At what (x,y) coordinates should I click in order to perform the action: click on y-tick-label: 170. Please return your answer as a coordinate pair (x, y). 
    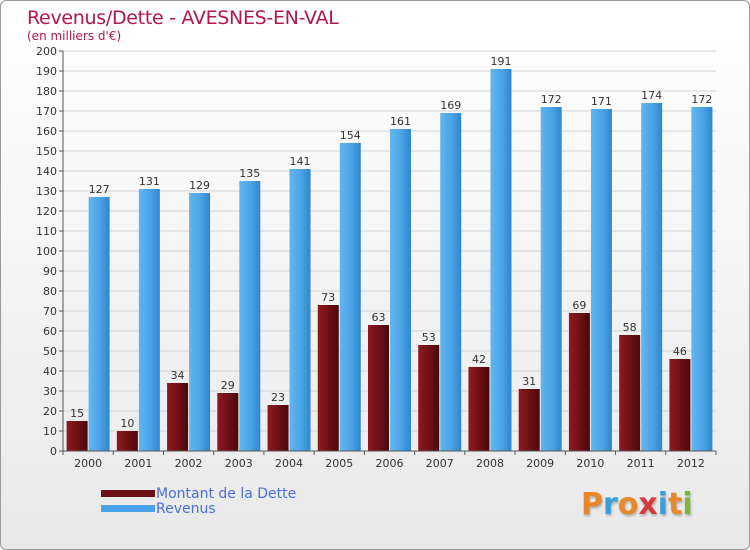
    Looking at the image, I should click on (46, 111).